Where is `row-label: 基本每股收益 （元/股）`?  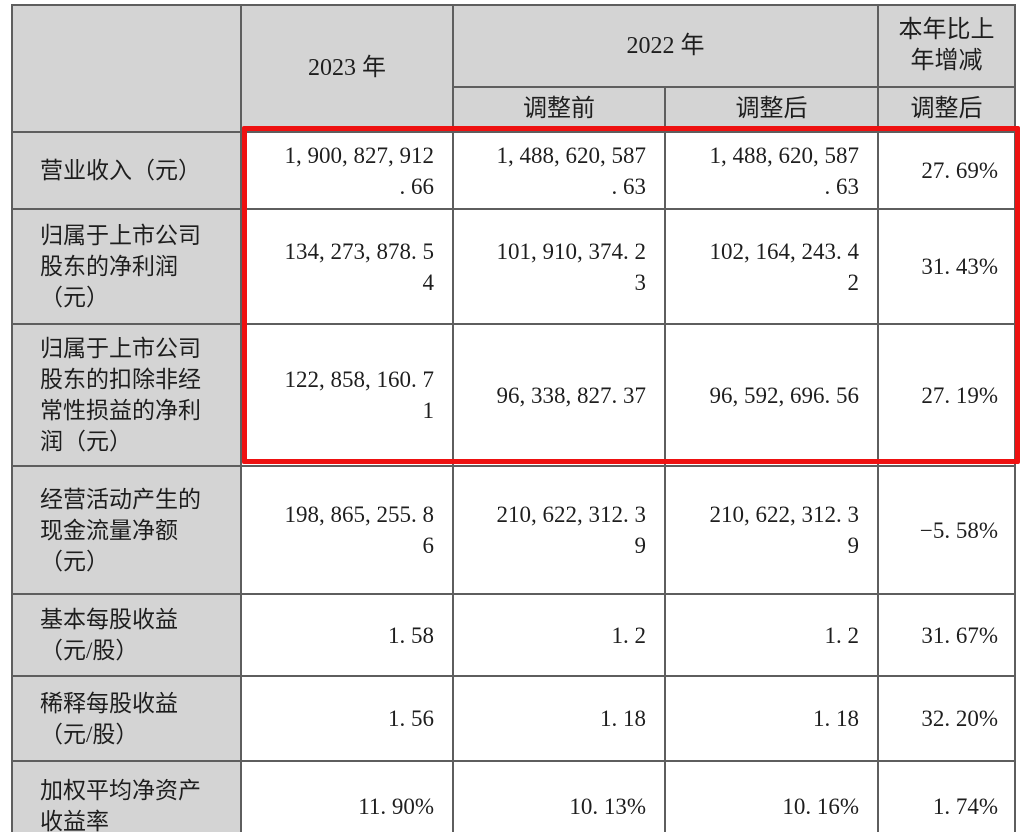
row-label: 基本每股收益 （元/股） is located at coordinates (126, 635).